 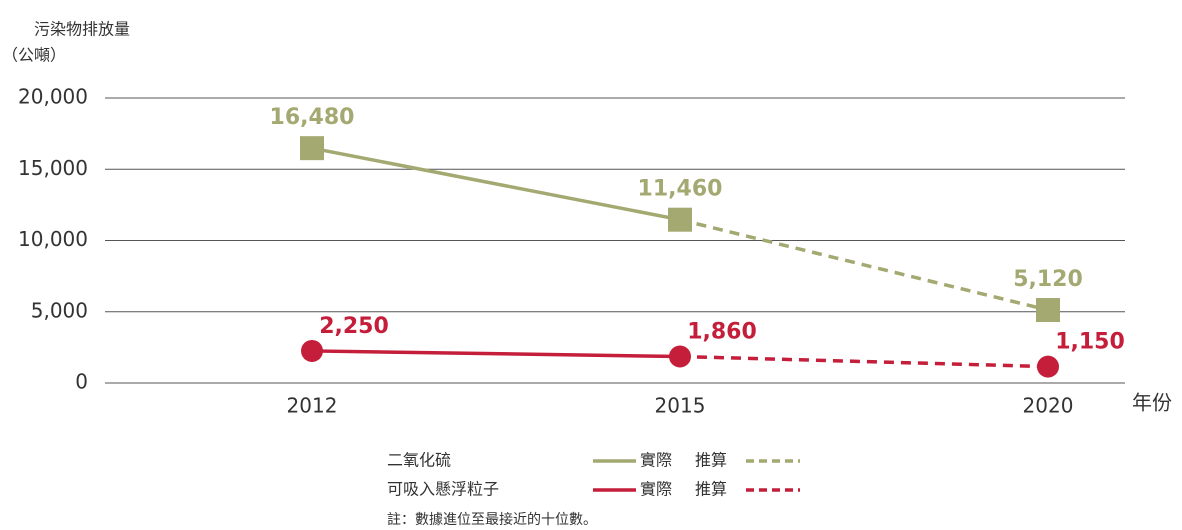 What do you see at coordinates (34, 55) in the screenshot?
I see `y-axis-label: （公噸）` at bounding box center [34, 55].